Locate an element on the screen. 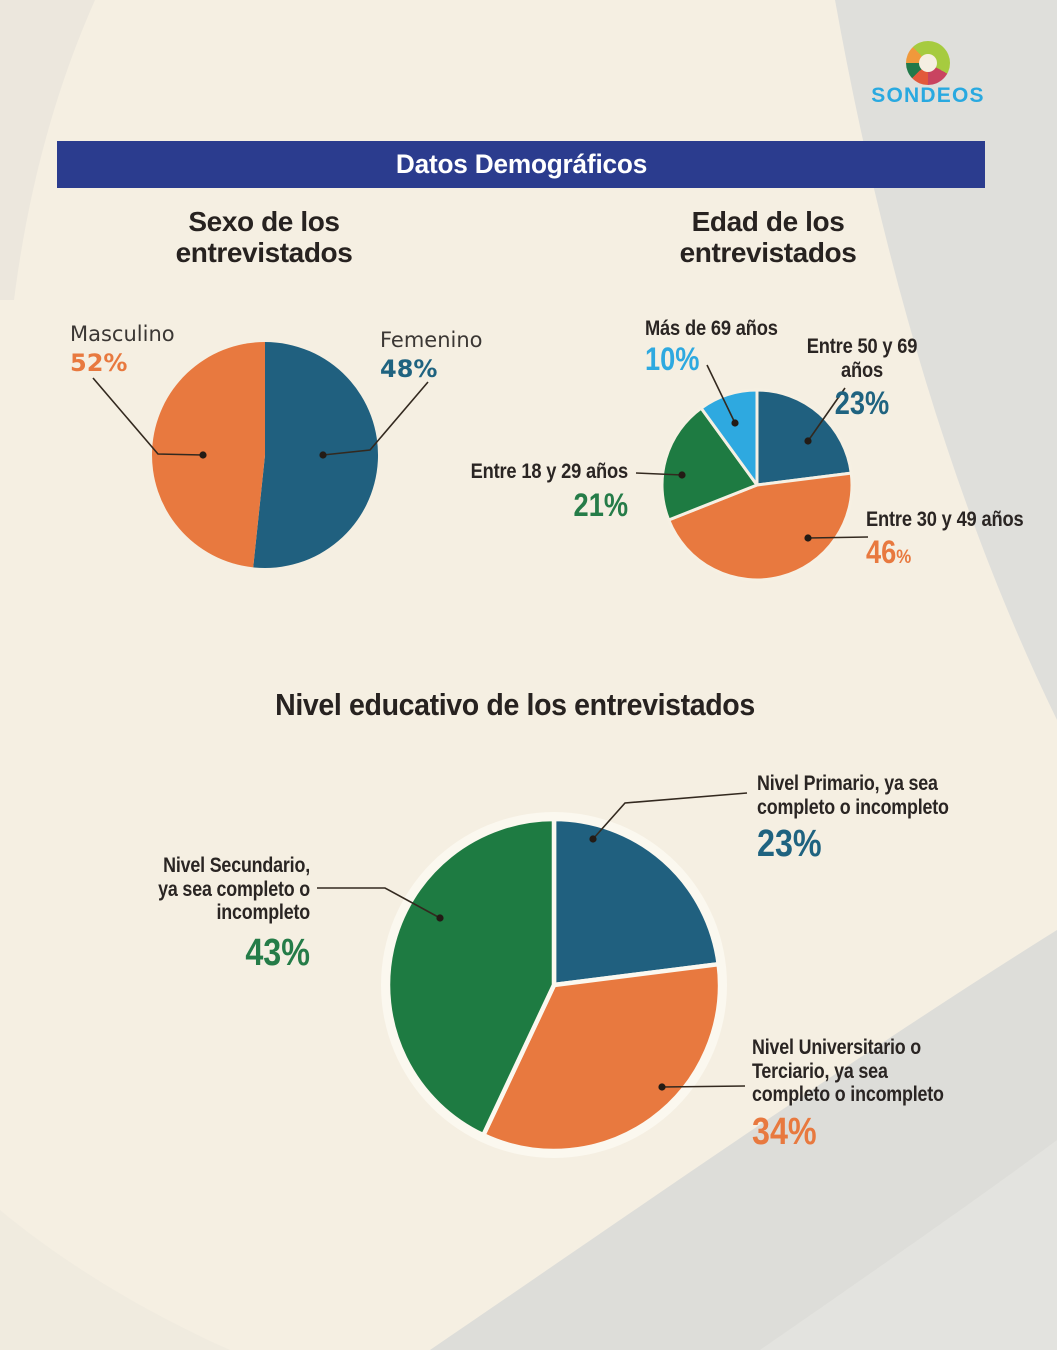  slice-percent-femenino: 48% is located at coordinates (409, 369).